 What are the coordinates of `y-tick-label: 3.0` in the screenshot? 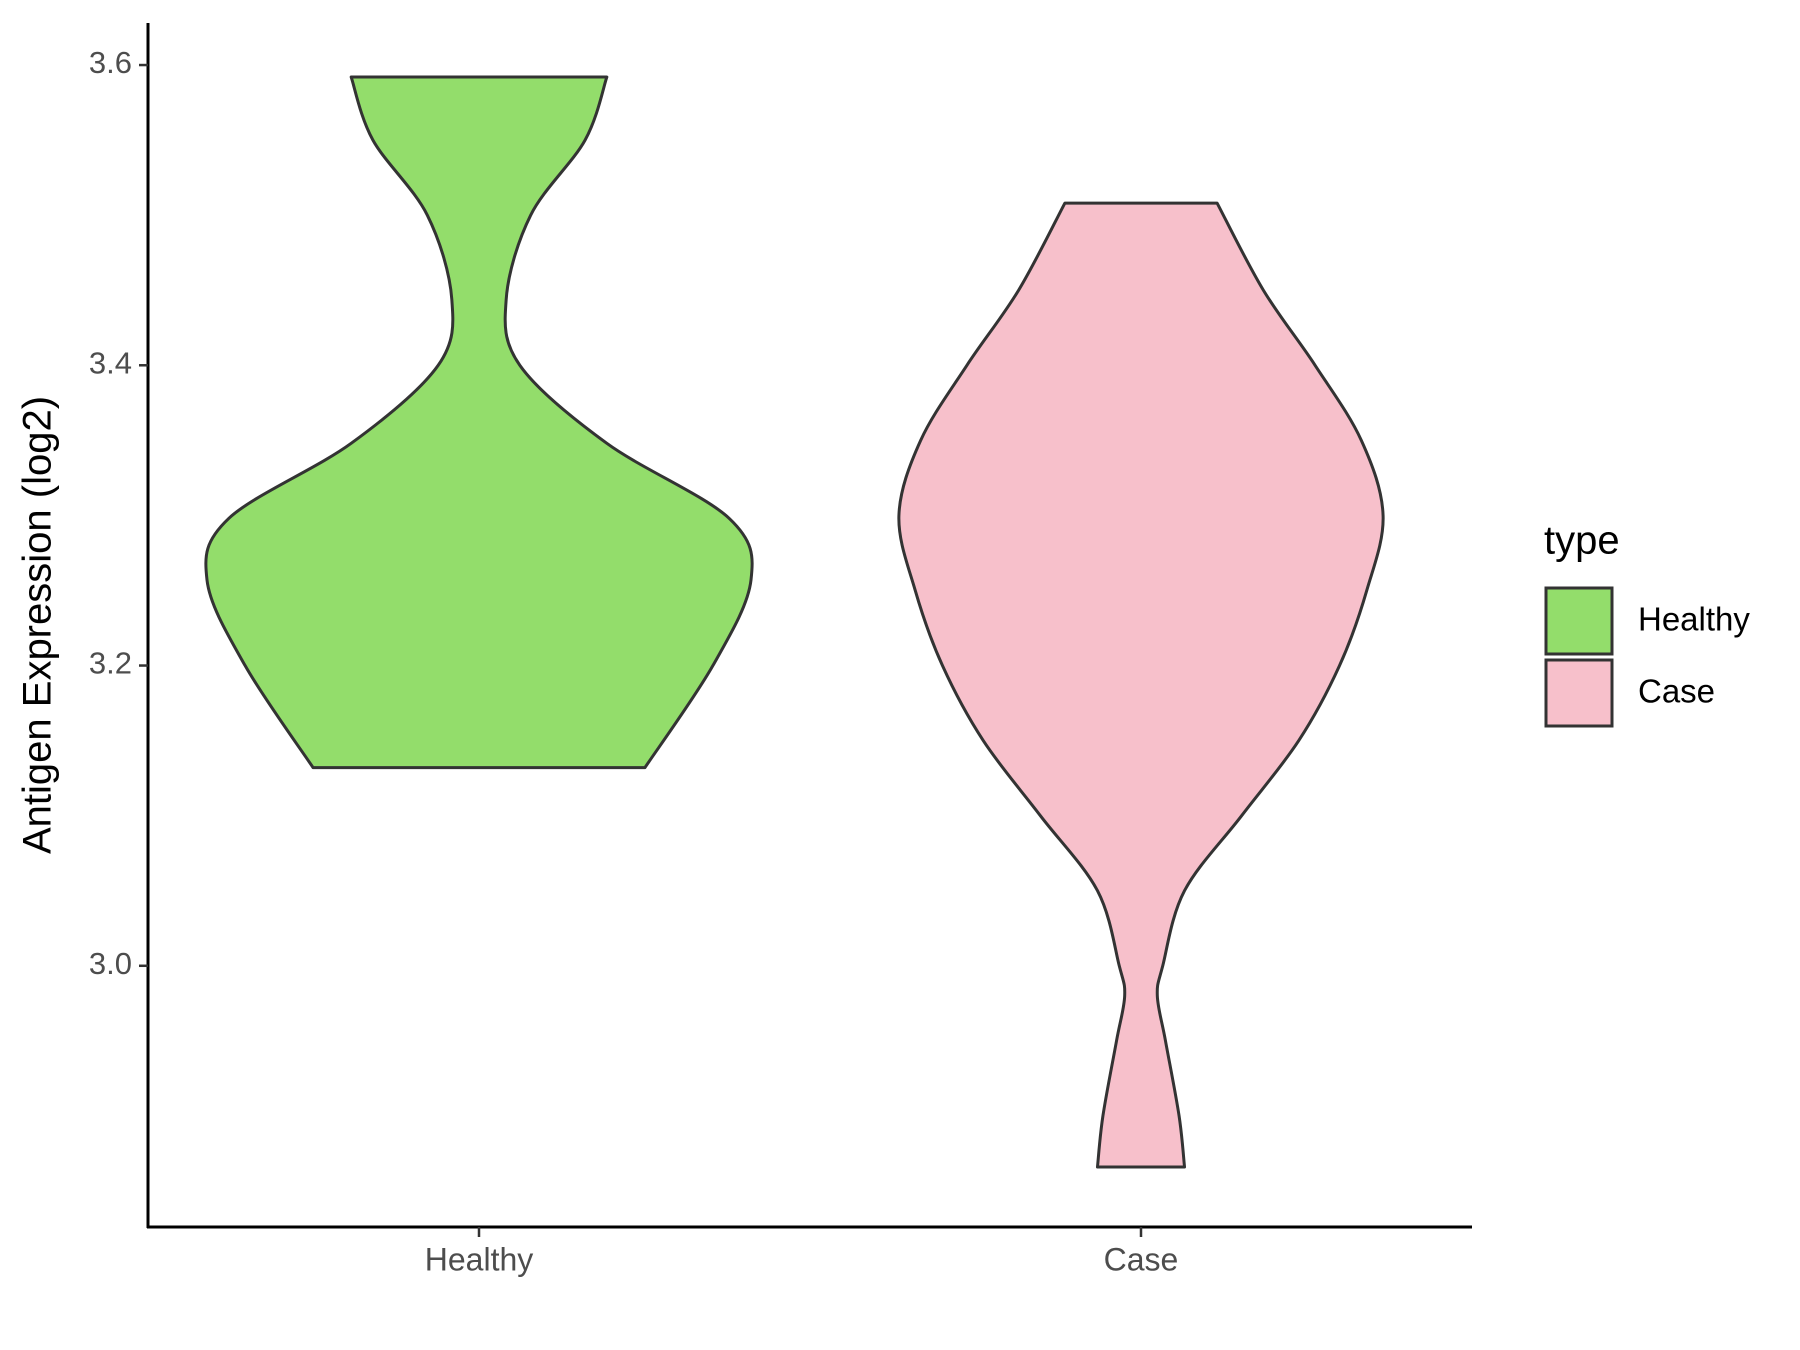 It's located at (110, 963).